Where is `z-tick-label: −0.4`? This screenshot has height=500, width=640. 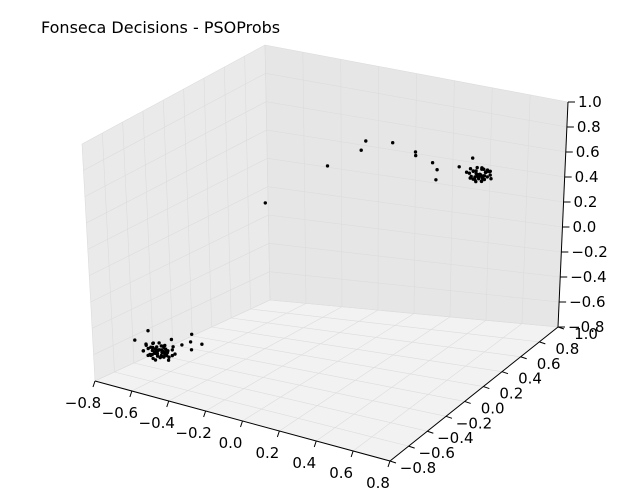
z-tick-label: −0.4 is located at coordinates (588, 277).